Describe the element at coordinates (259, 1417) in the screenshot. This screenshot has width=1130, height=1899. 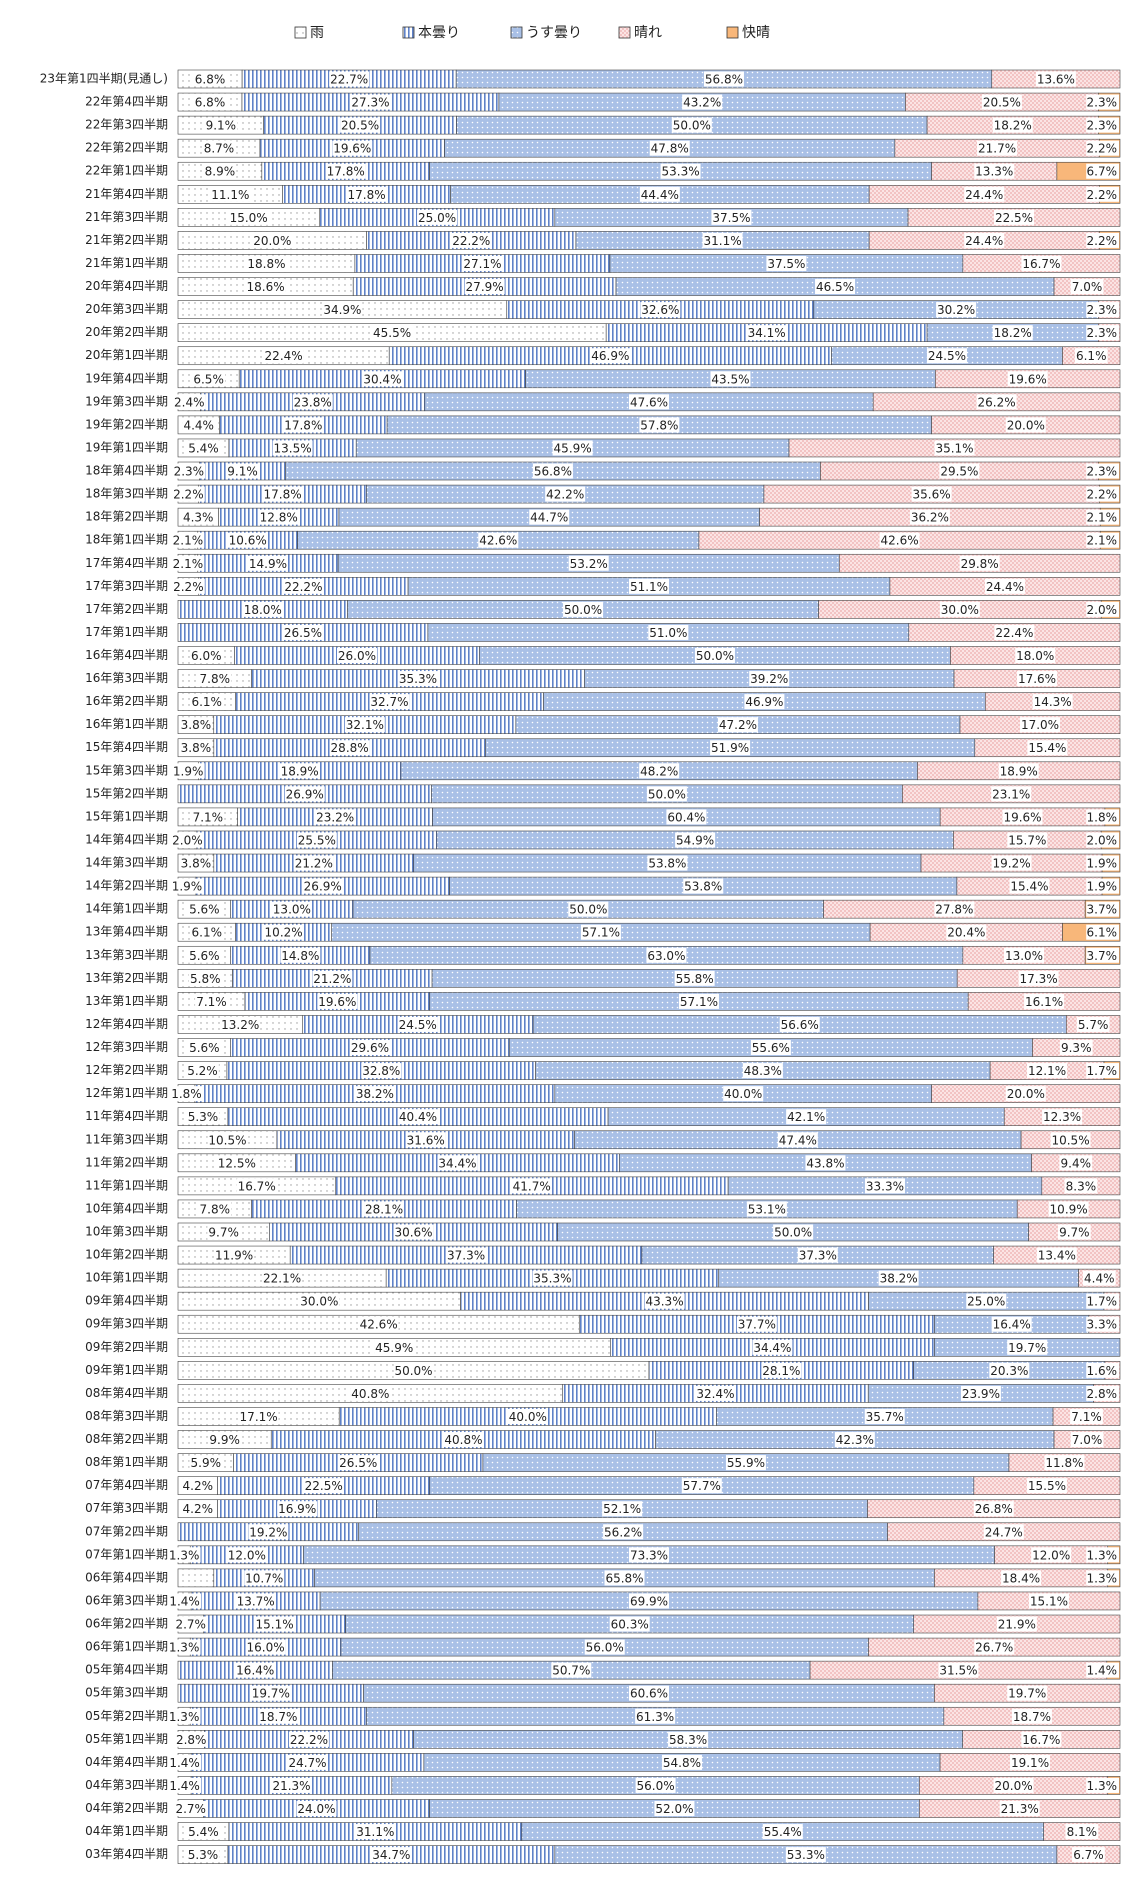
I see `data-label: 17.1%` at that location.